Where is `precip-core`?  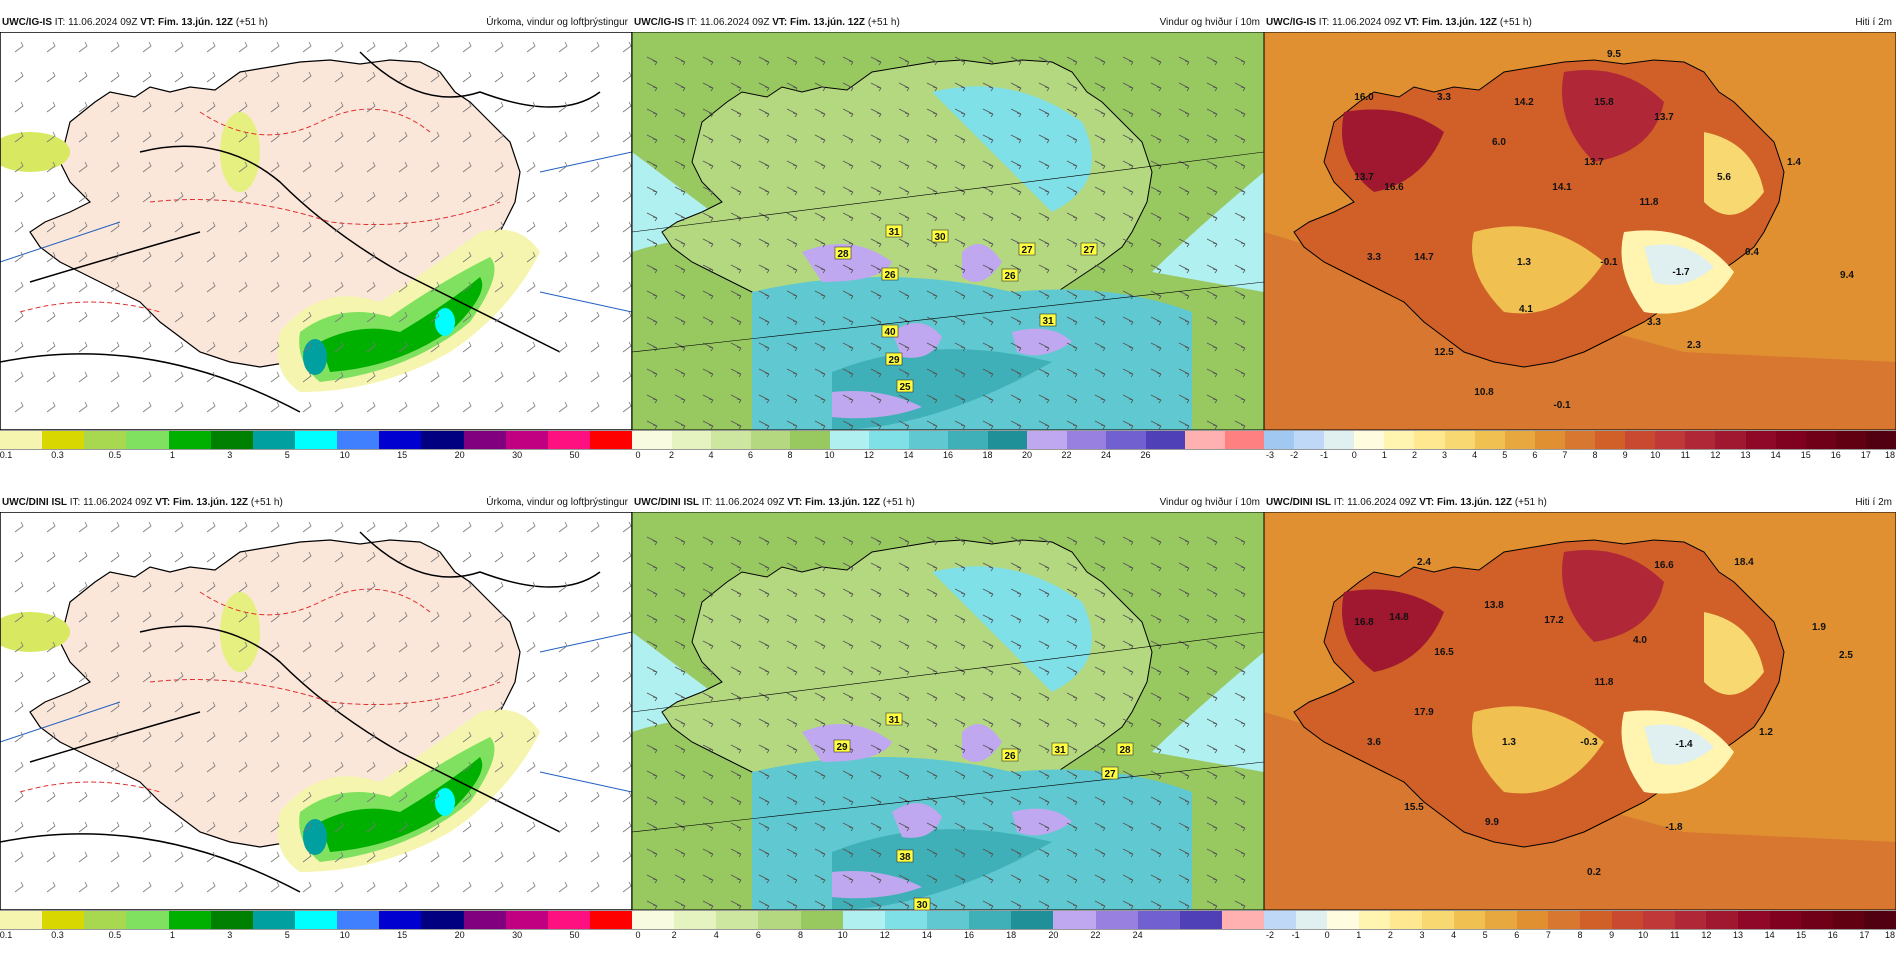
precip-core is located at coordinates (315, 837).